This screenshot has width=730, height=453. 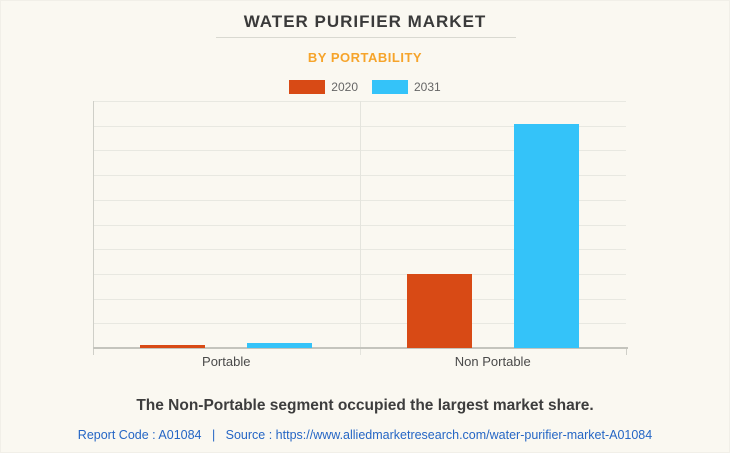 What do you see at coordinates (307, 87) in the screenshot?
I see `legend-swatch-2020` at bounding box center [307, 87].